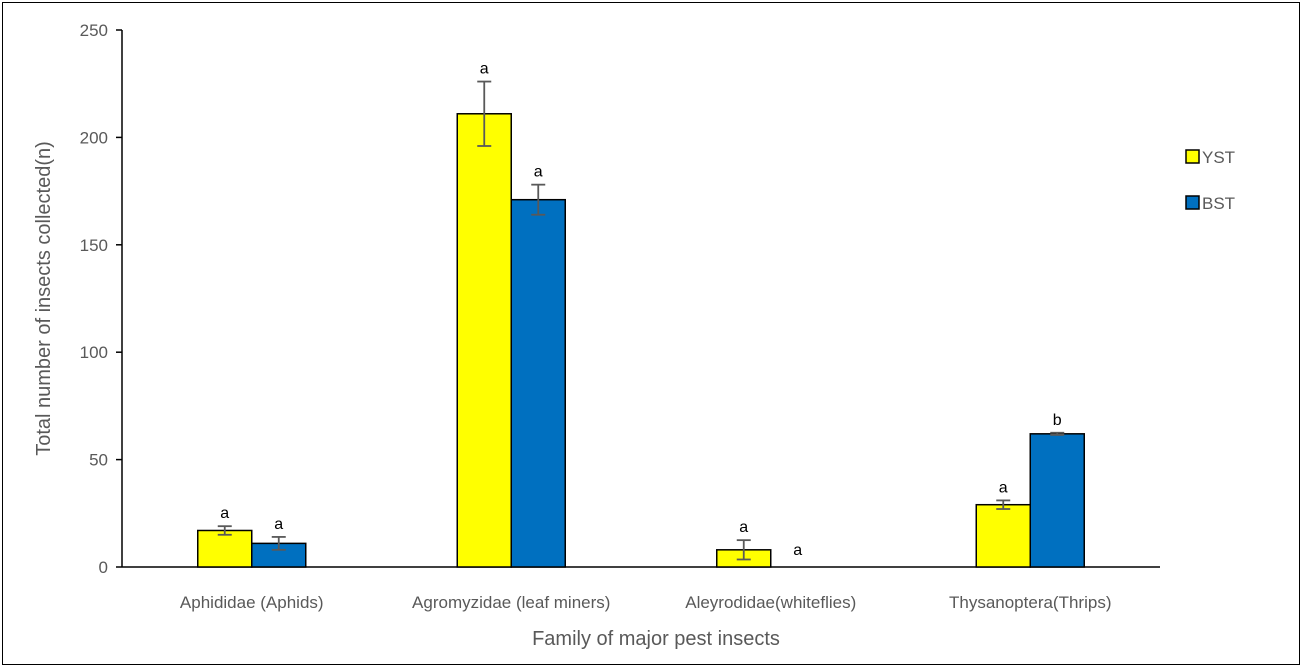  I want to click on legend-swatch-yst, so click(1192, 156).